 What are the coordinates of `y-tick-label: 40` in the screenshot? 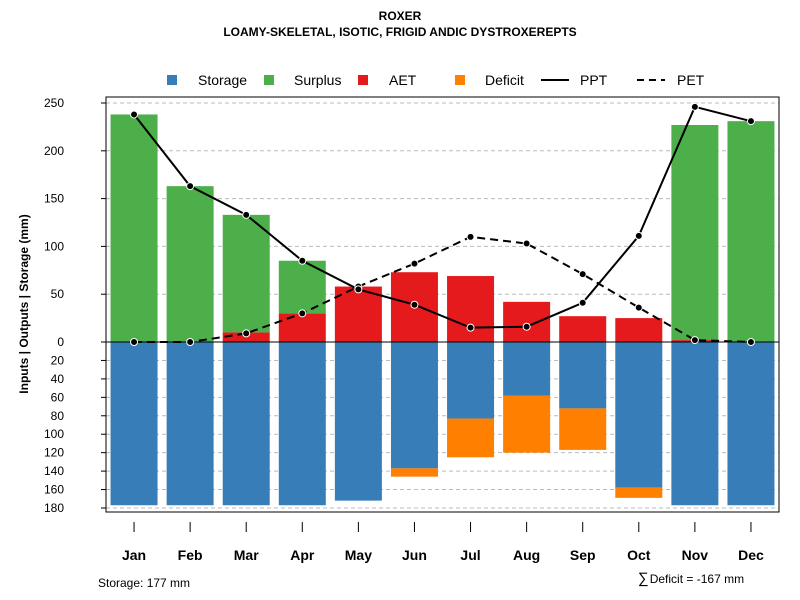 It's located at (58, 379).